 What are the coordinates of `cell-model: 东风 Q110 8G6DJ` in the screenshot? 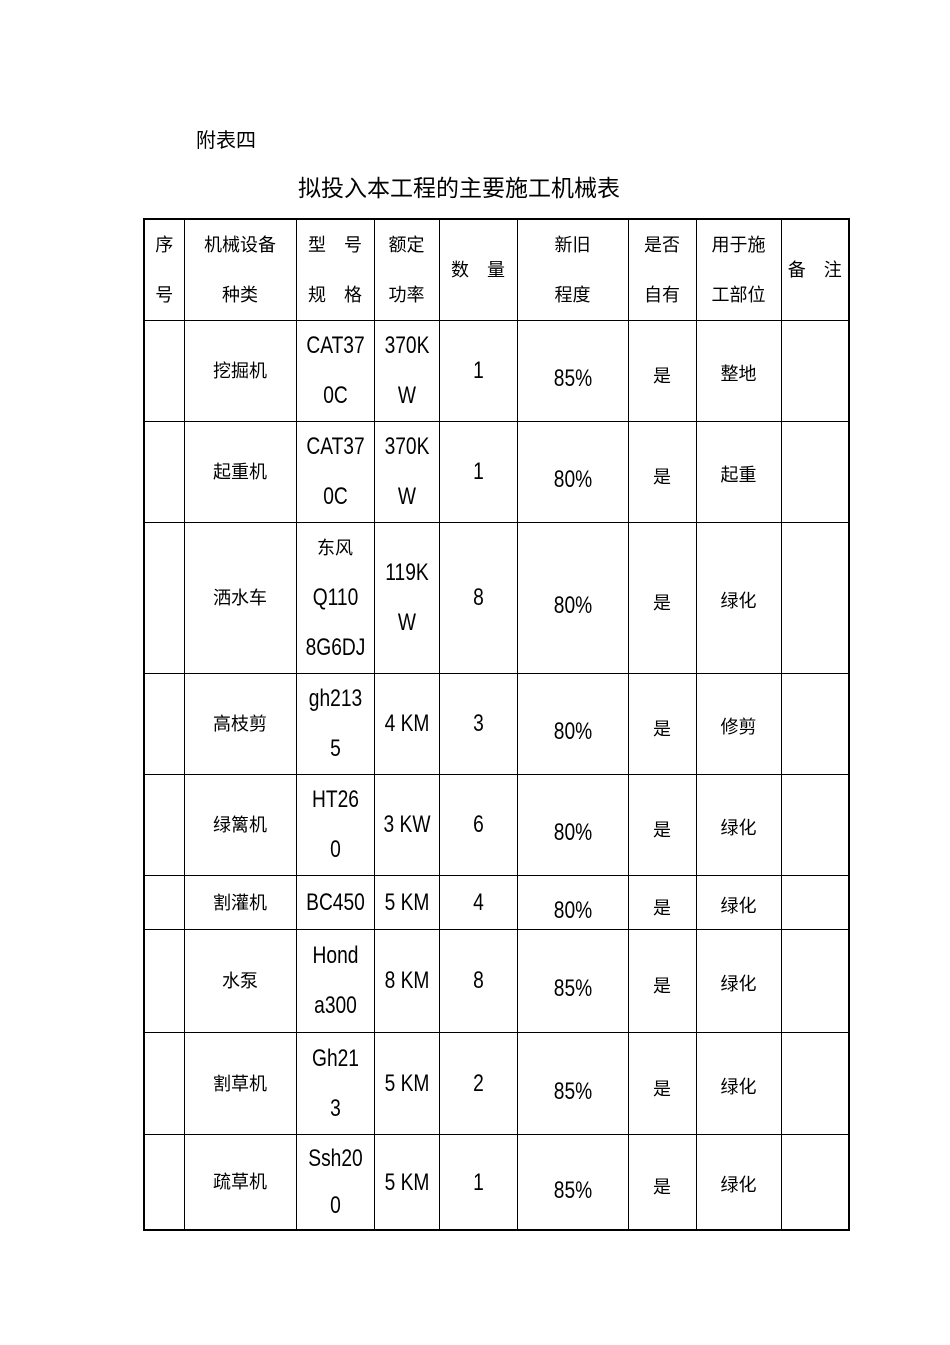 It's located at (335, 598).